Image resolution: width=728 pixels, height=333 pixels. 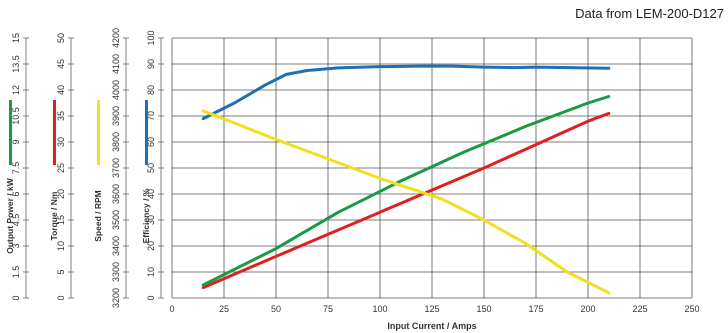 I want to click on y-tick-label: 1.5, so click(x=16, y=272).